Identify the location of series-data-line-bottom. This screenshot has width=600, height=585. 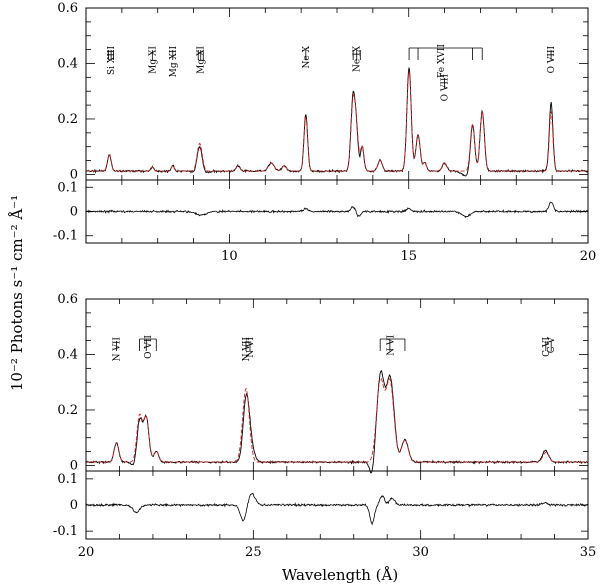
(337, 422).